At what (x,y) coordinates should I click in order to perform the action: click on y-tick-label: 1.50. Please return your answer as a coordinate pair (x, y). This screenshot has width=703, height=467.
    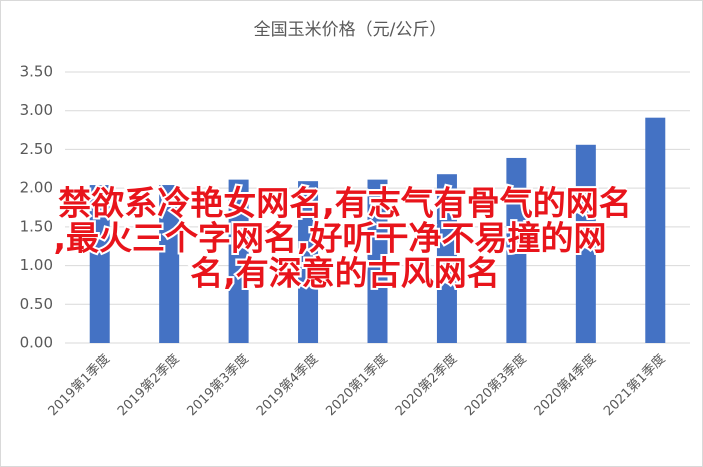
    Looking at the image, I should click on (36, 226).